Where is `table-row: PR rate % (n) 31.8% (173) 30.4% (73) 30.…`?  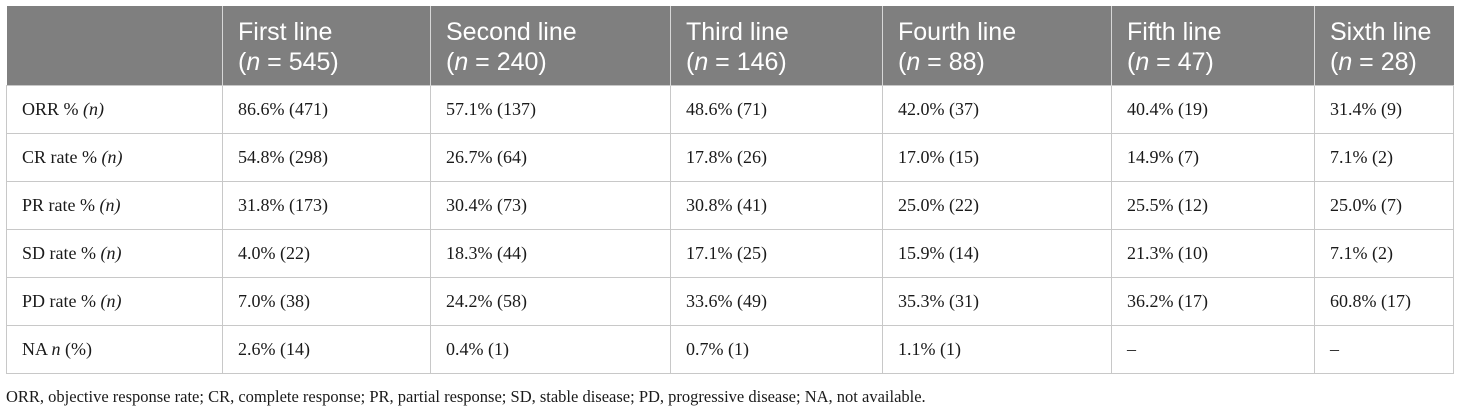 table-row: PR rate % (n) 31.8% (173) 30.4% (73) 30.… is located at coordinates (730, 205).